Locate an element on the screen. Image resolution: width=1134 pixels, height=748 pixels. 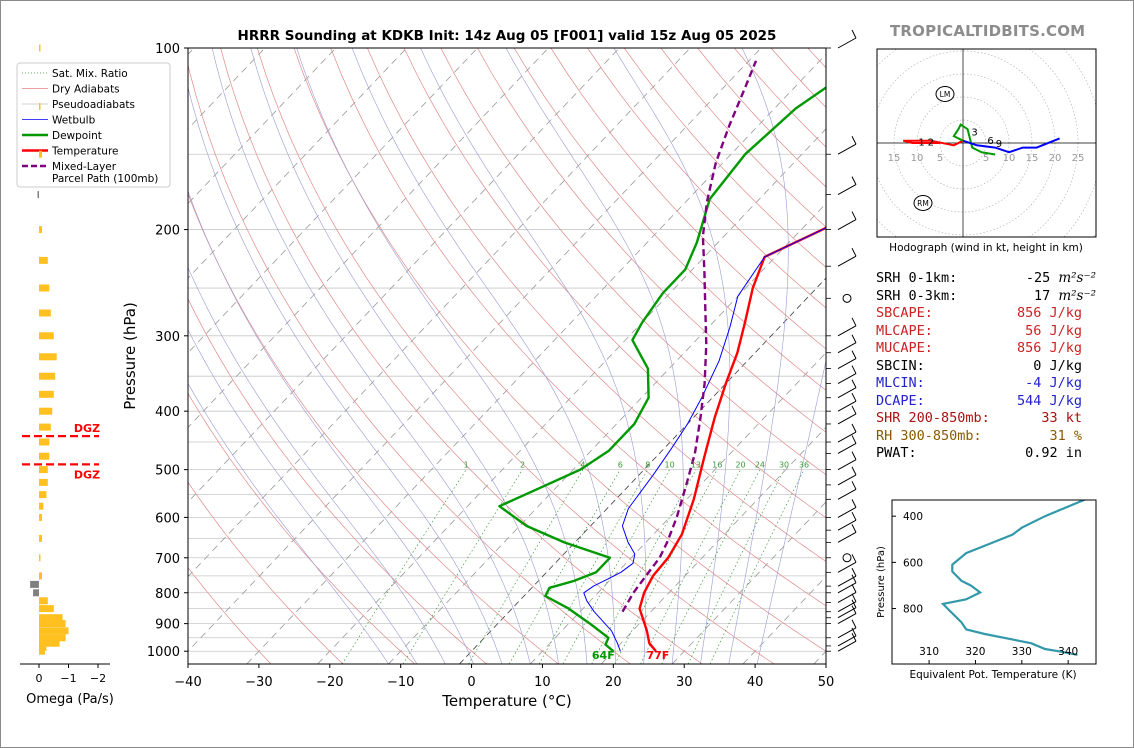
theta-e-x-tick-label: 340 is located at coordinates (1068, 652).